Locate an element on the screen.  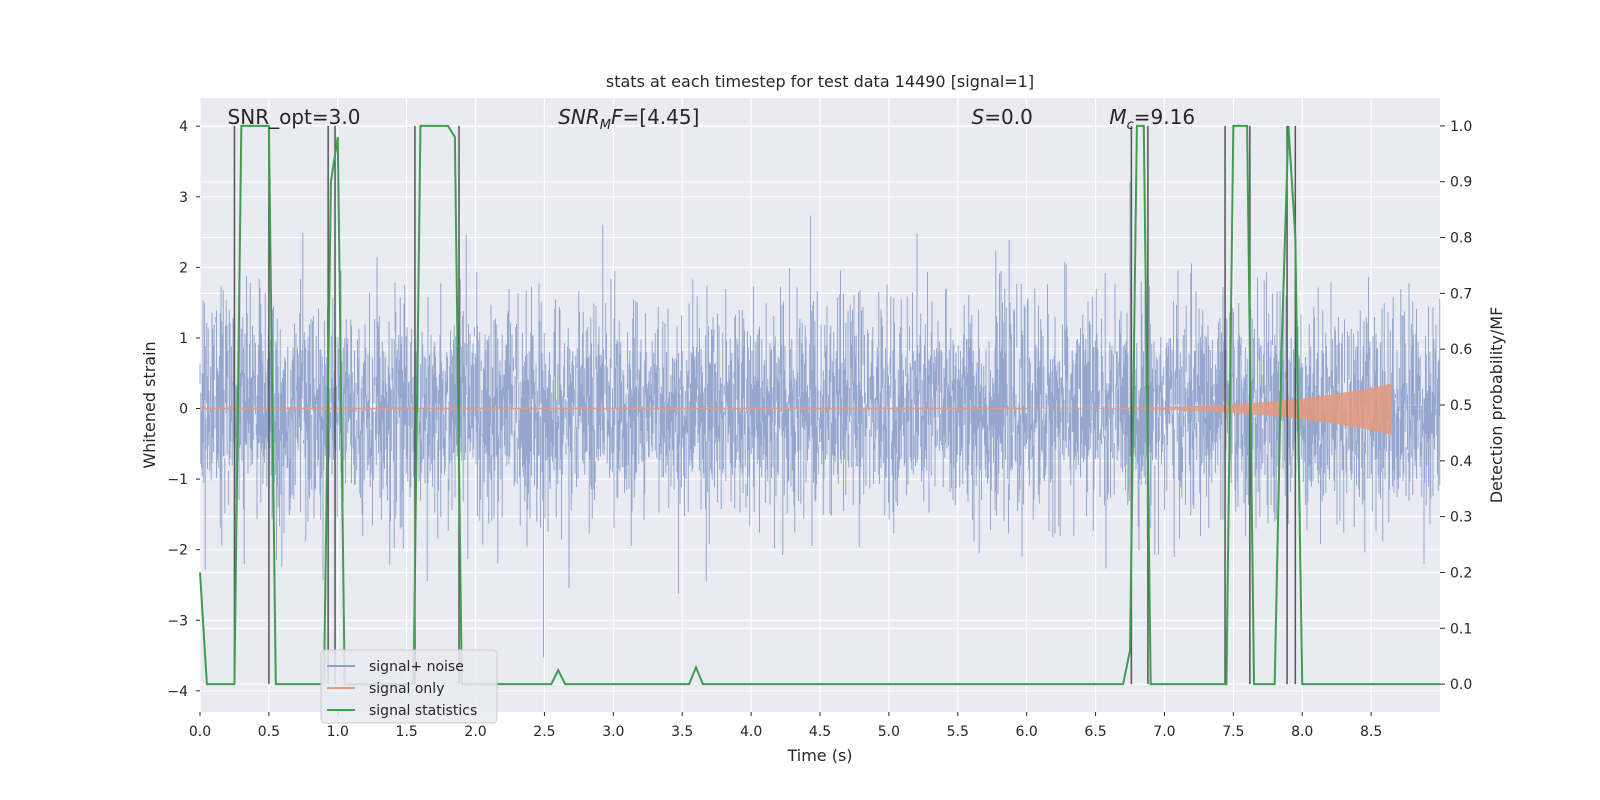
legend-entry: signal+ noise is located at coordinates (416, 667).